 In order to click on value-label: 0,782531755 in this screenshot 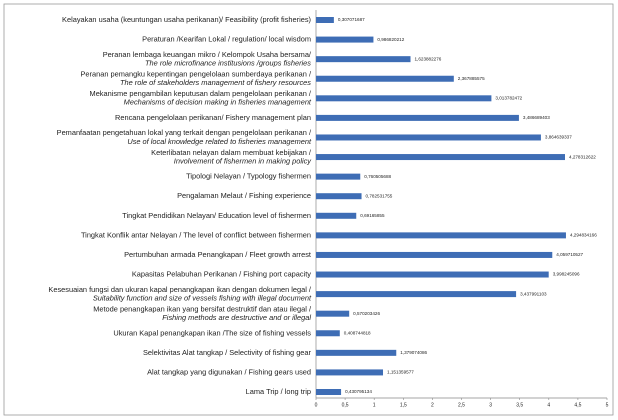, I will do `click(379, 195)`.